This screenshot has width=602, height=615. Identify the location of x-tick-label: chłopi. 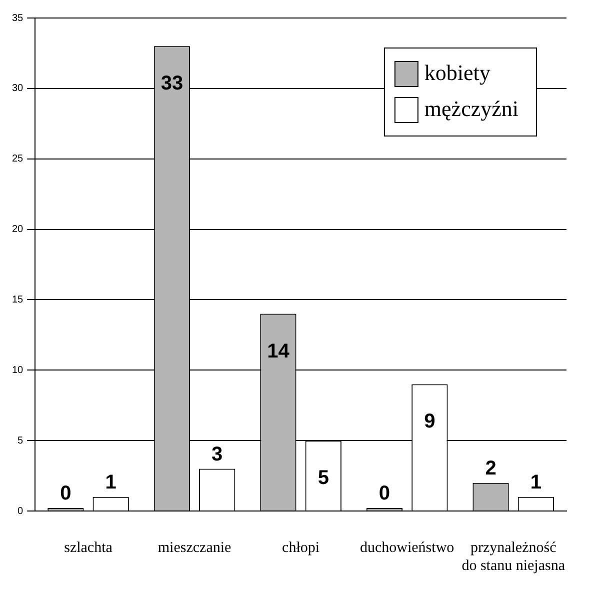
(301, 548).